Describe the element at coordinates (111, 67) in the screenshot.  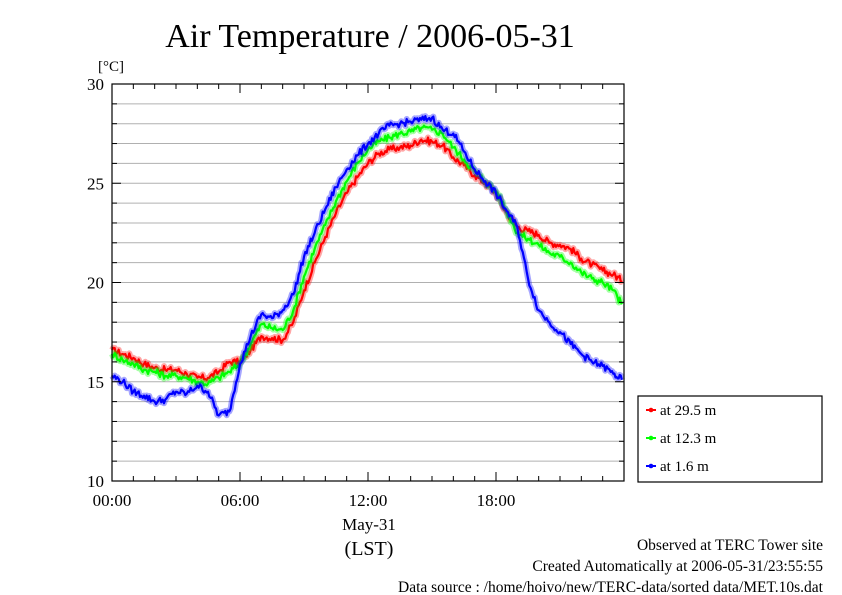
I see `y-axis-label: [°C]` at that location.